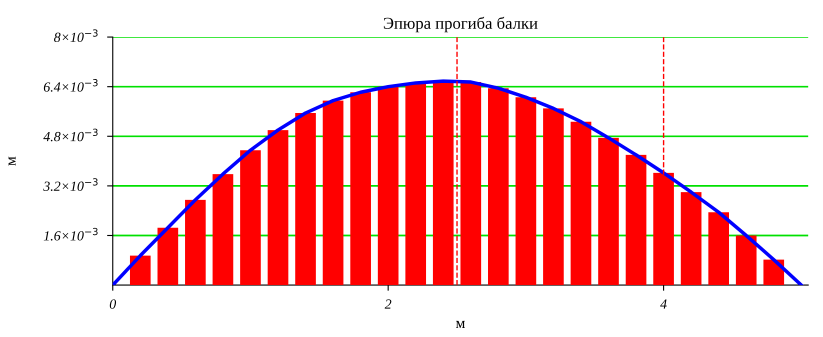 The image size is (823, 337). Describe the element at coordinates (76, 35) in the screenshot. I see `y-tick-label: 8×10$^{−3}$` at that location.